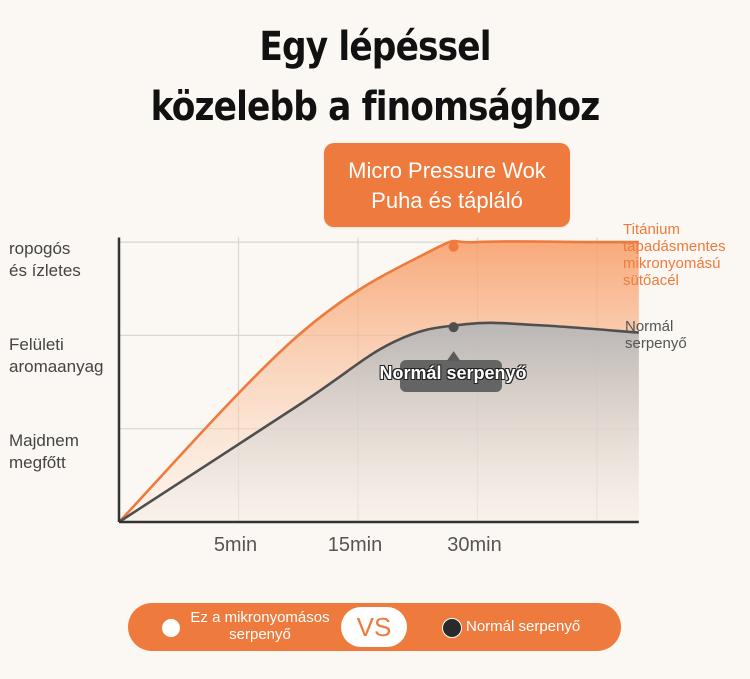  Describe the element at coordinates (453, 327) in the screenshot. I see `series-normal-marker` at that location.